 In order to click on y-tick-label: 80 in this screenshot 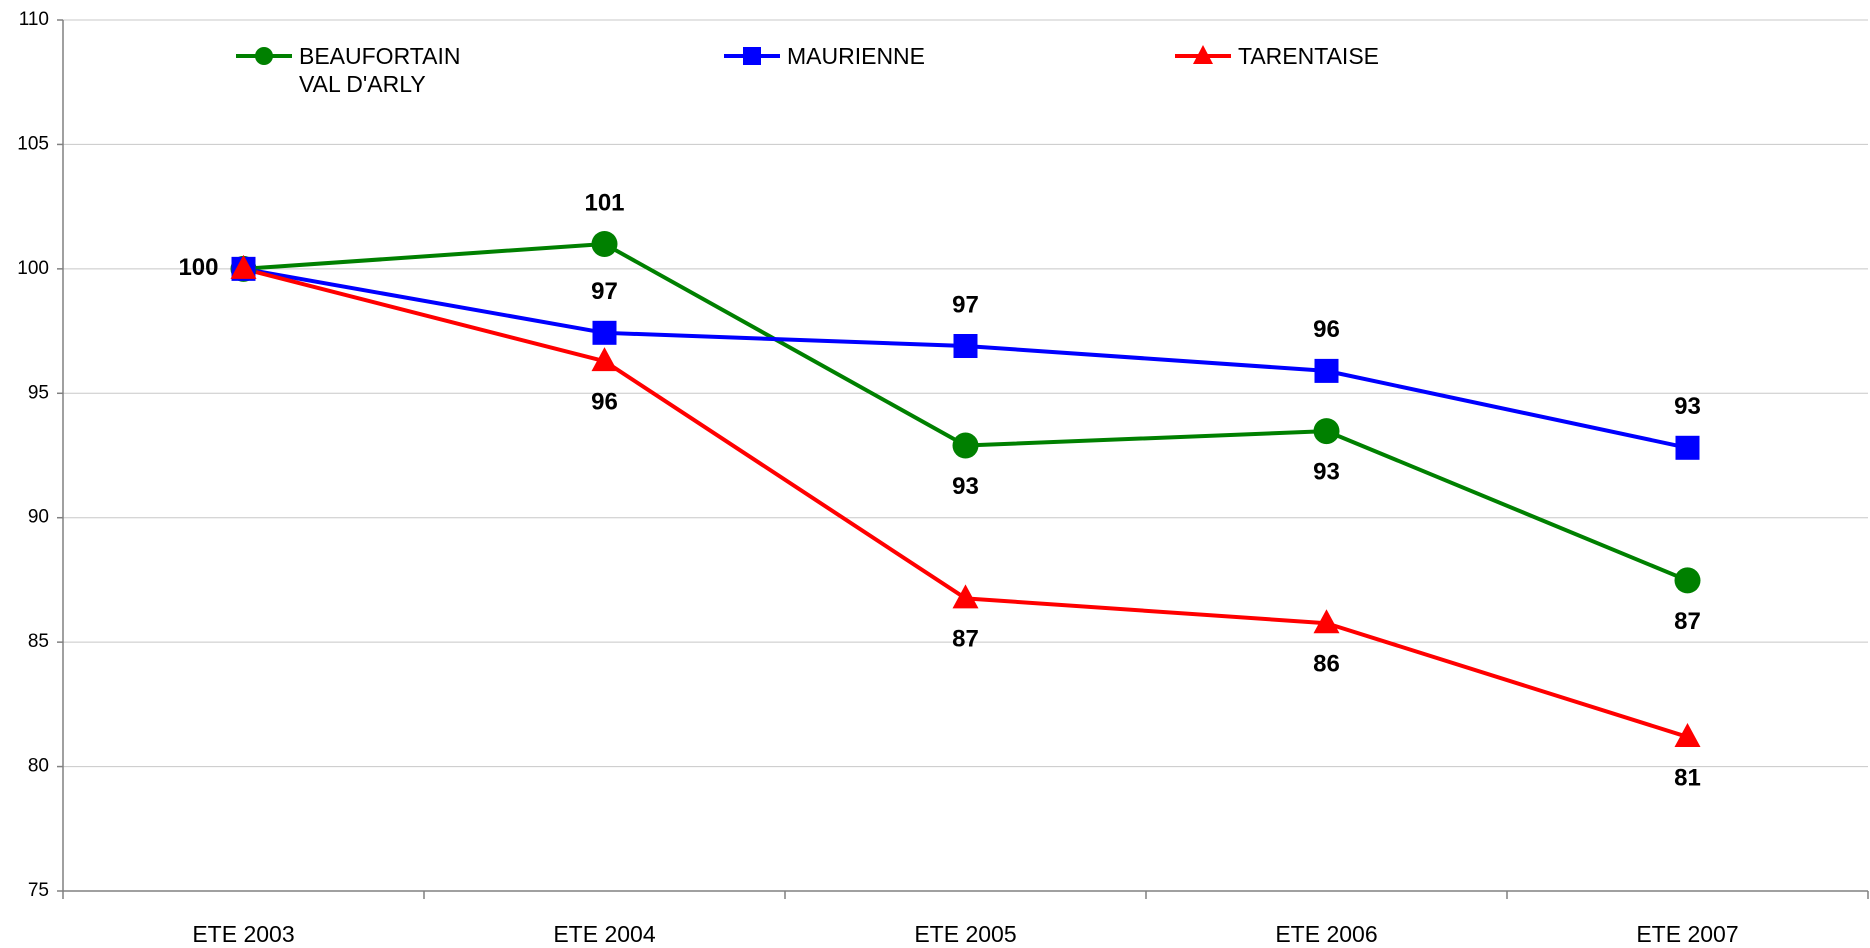, I will do `click(38, 766)`.